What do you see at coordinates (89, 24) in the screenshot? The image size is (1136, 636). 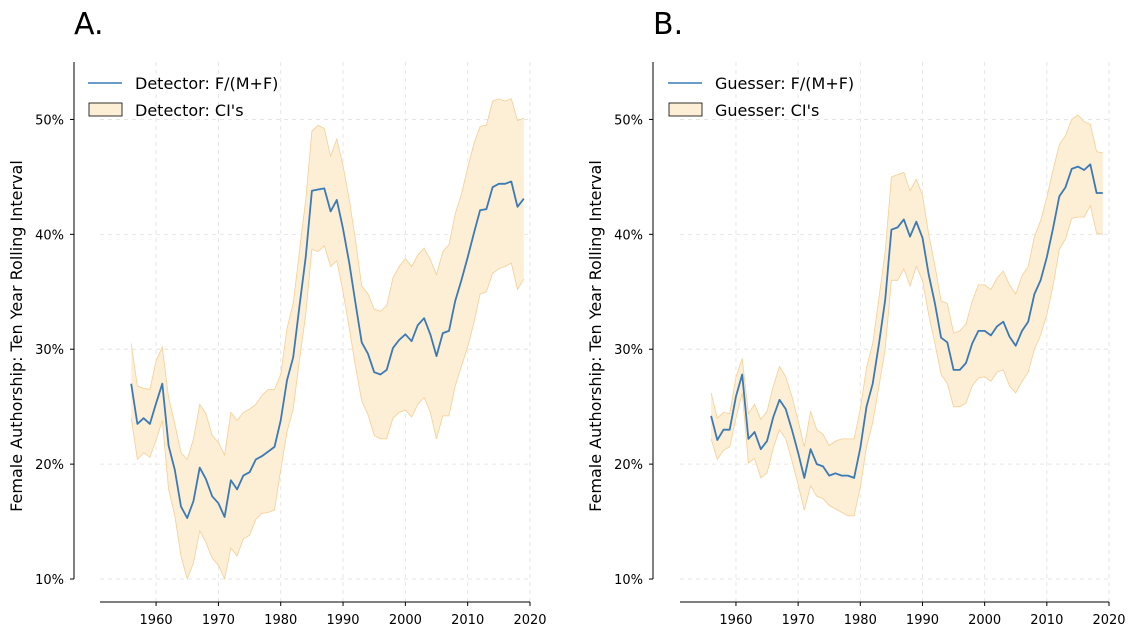 I see `panel-a-label: A.` at bounding box center [89, 24].